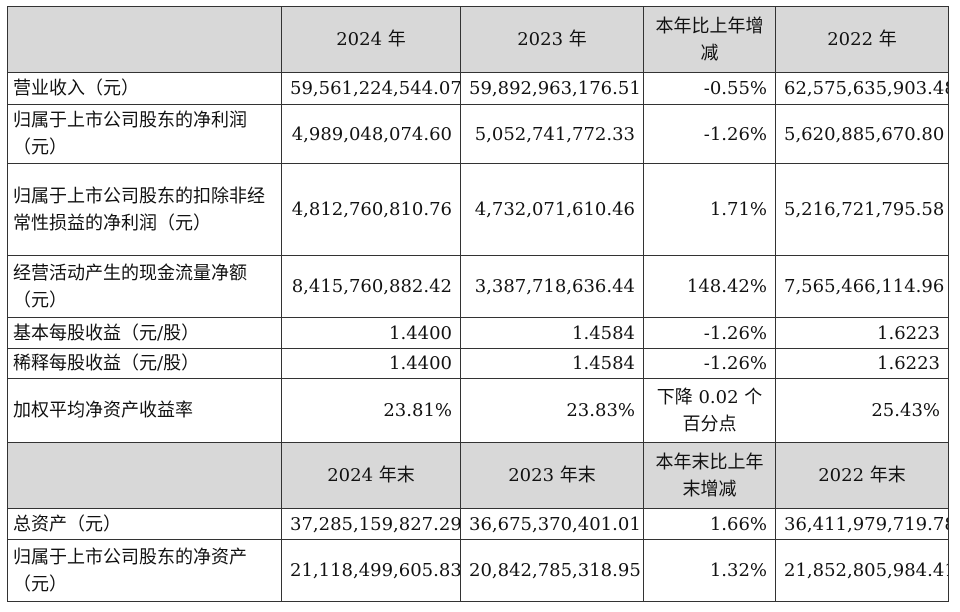 The width and height of the screenshot is (960, 612). I want to click on header-change-end: 本年末比上年末增减, so click(709, 475).